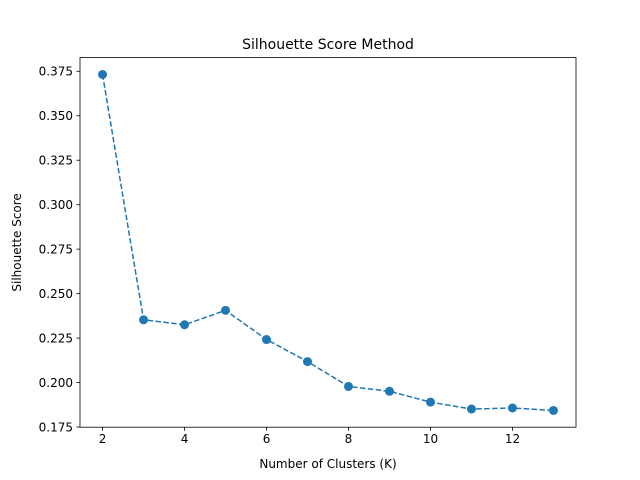 This screenshot has height=480, width=640. I want to click on x-axis-label: Number of Clusters (K), so click(327, 464).